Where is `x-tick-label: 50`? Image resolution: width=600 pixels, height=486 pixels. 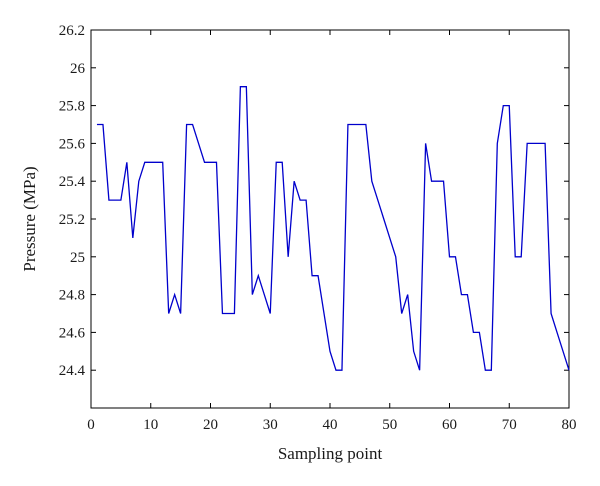 x-tick-label: 50 is located at coordinates (389, 425).